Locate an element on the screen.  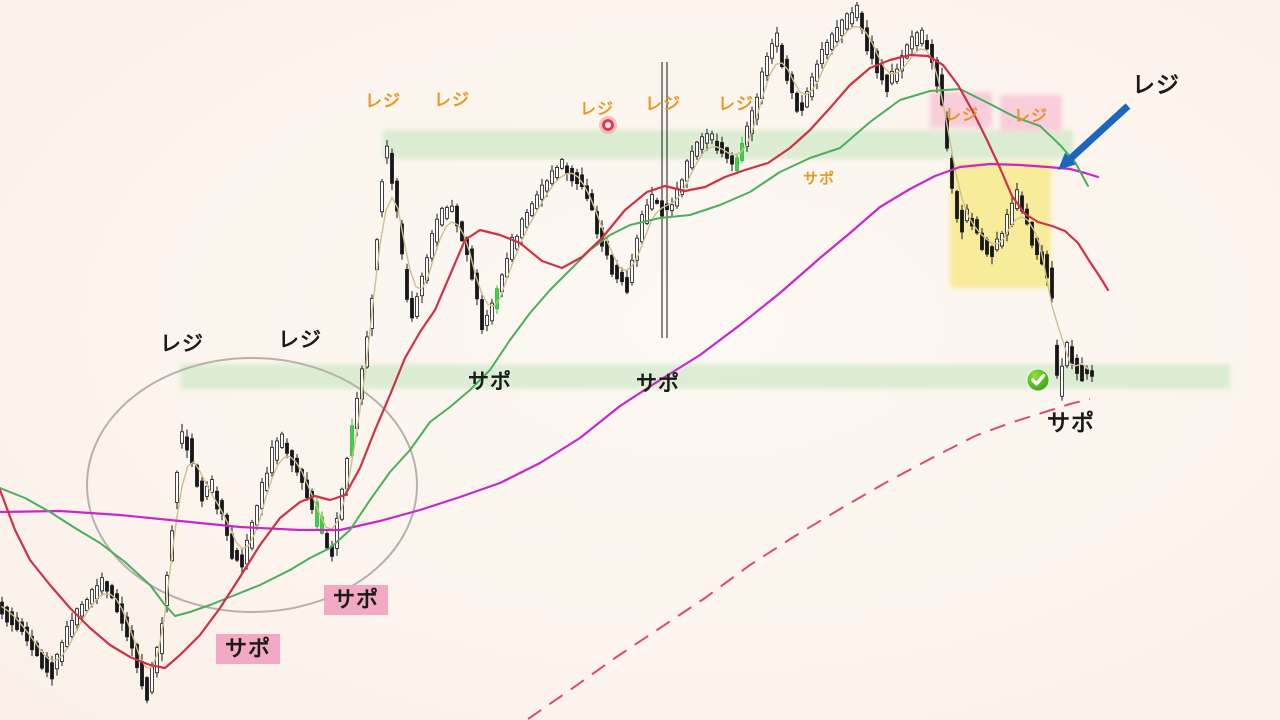
reji-pink-text-1: レジ is located at coordinates (962, 115).